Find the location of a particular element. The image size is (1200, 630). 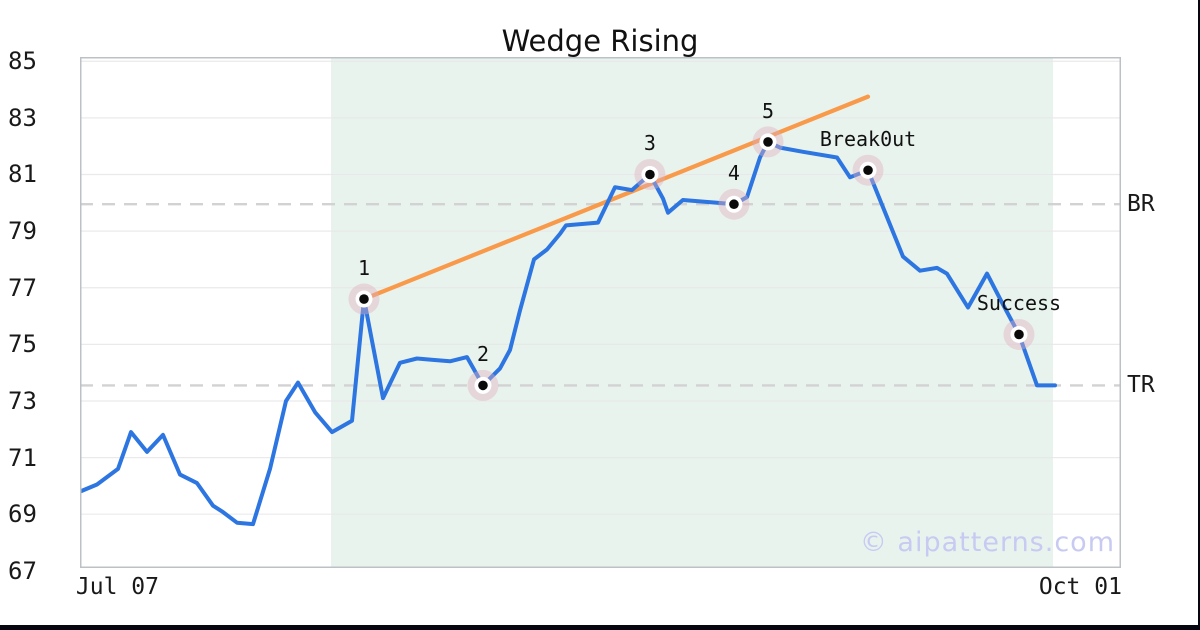

y-tick-label: 85 is located at coordinates (22, 61).